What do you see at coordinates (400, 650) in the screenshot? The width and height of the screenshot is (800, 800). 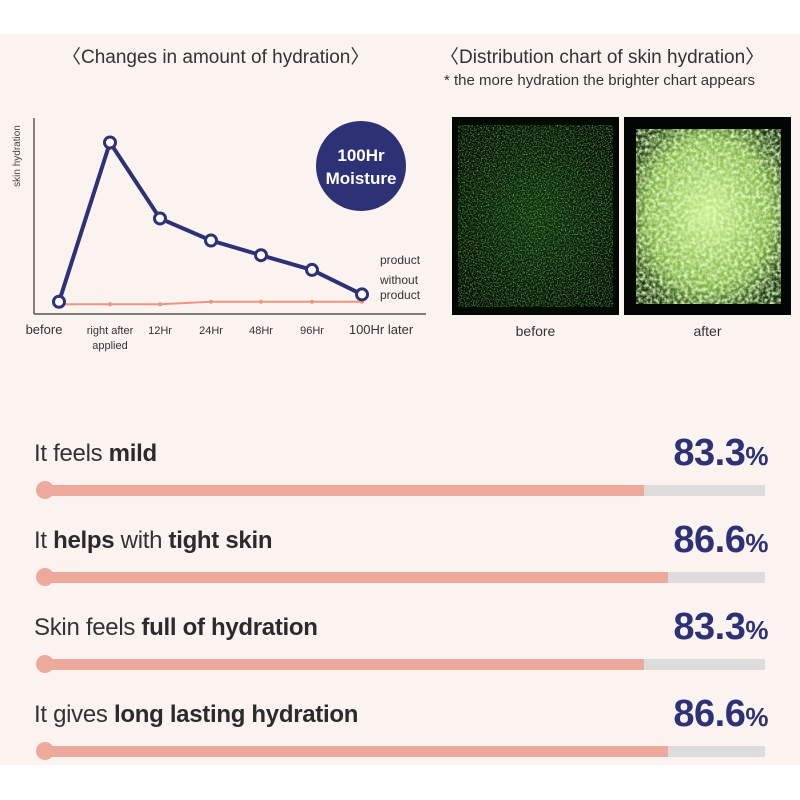 I see `survey-row: Skin feels full of hydration 83.3%` at bounding box center [400, 650].